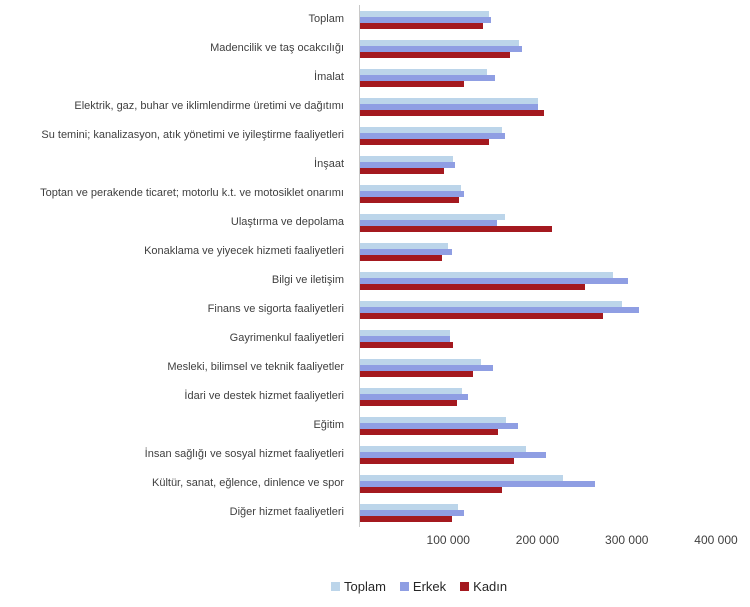 The image size is (750, 607). What do you see at coordinates (307, 280) in the screenshot?
I see `category-label: Bilgi ve iletişim` at bounding box center [307, 280].